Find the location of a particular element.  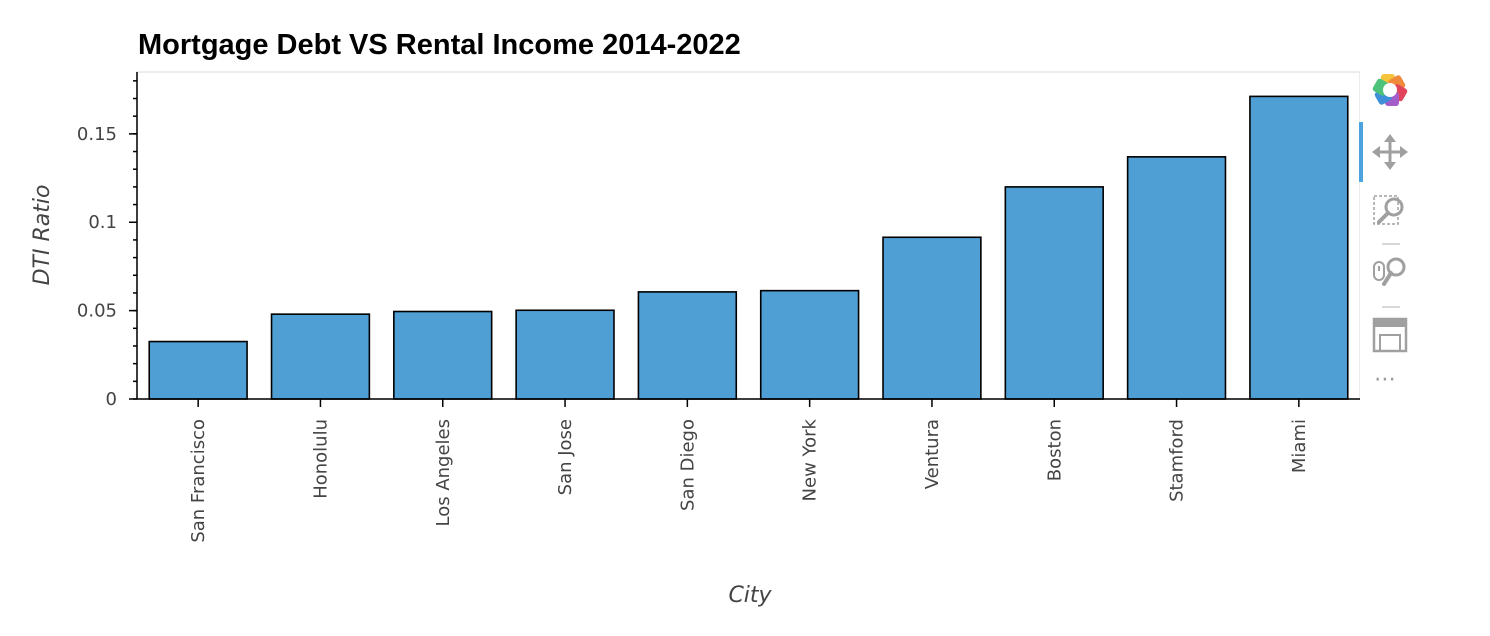

bar-stamford is located at coordinates (1176, 278).